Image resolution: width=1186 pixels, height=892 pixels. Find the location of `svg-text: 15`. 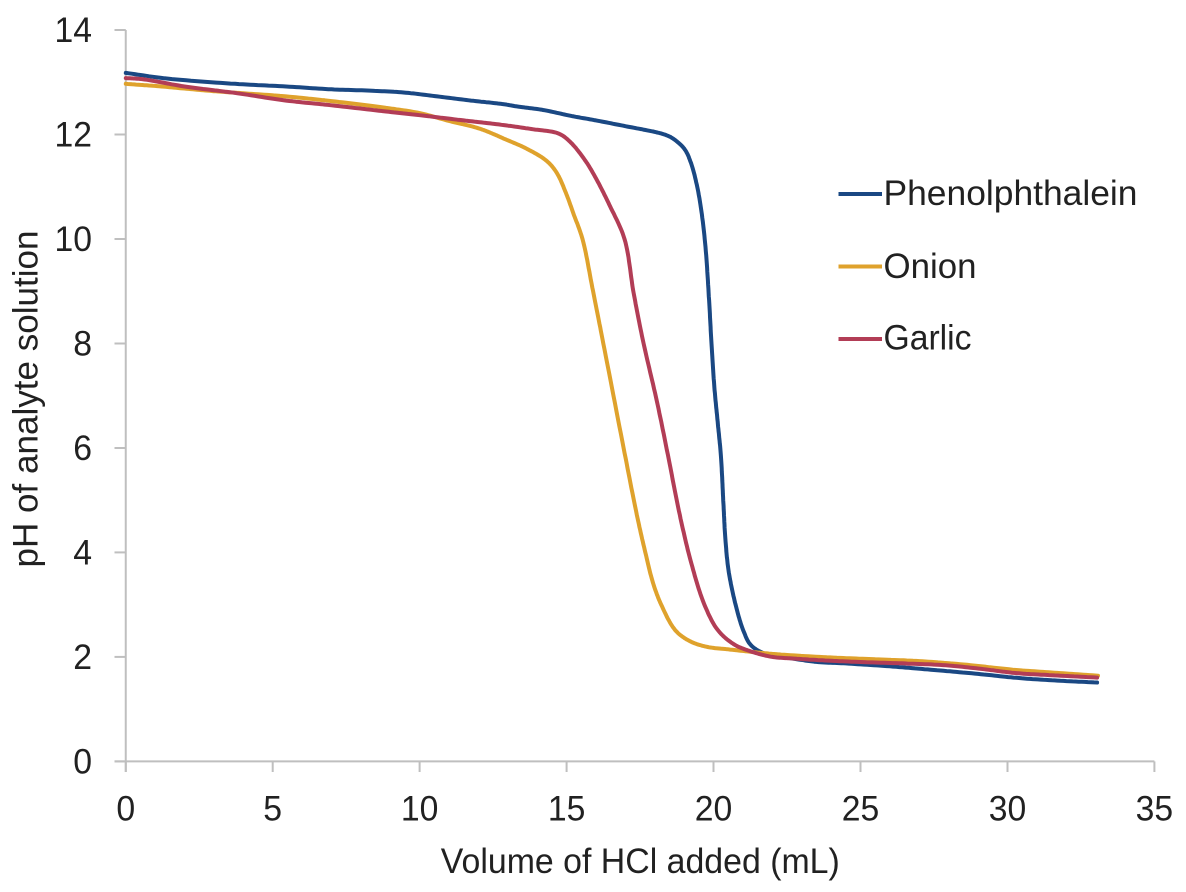

svg-text: 15 is located at coordinates (567, 809).